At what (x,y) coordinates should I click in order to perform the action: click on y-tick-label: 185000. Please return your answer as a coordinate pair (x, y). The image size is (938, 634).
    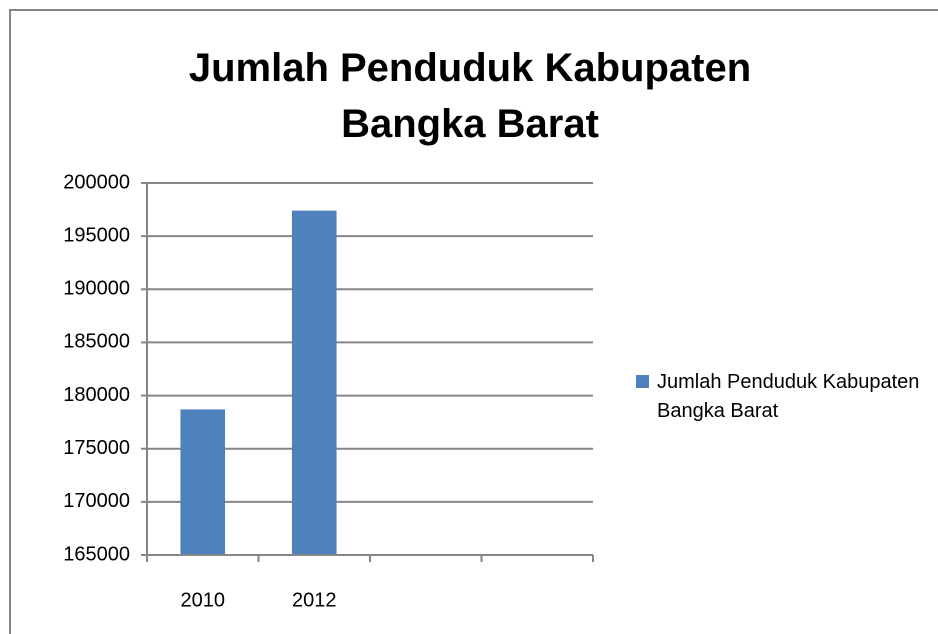
    Looking at the image, I should click on (96, 342).